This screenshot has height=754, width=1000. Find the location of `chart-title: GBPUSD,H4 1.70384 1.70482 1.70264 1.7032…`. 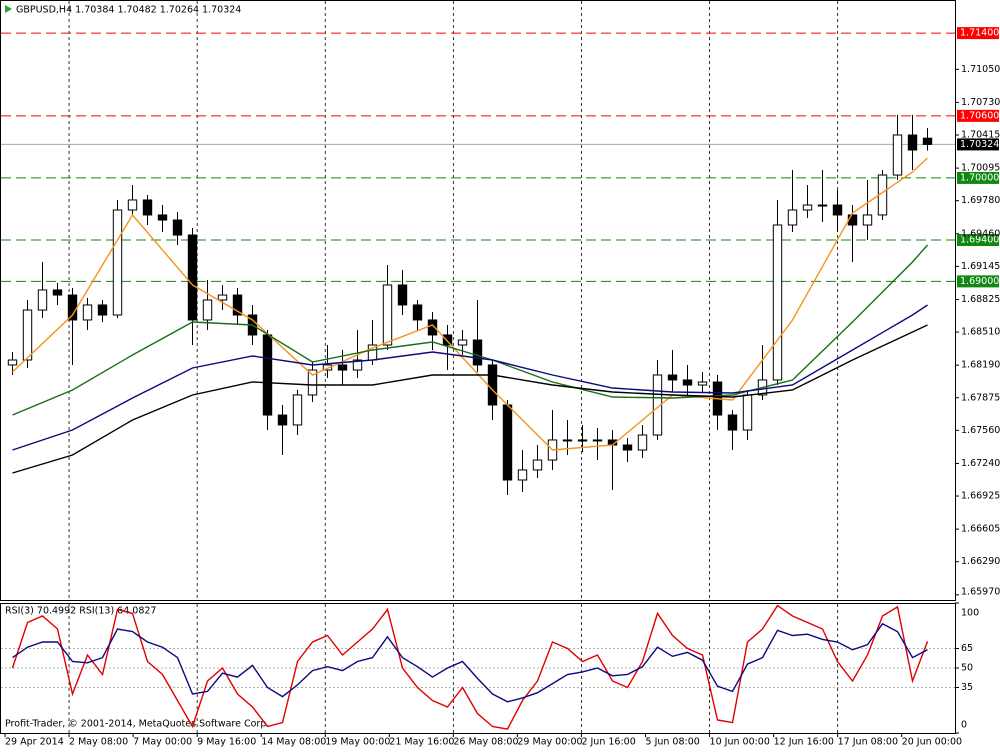

chart-title: GBPUSD,H4 1.70384 1.70482 1.70264 1.7032… is located at coordinates (128, 10).